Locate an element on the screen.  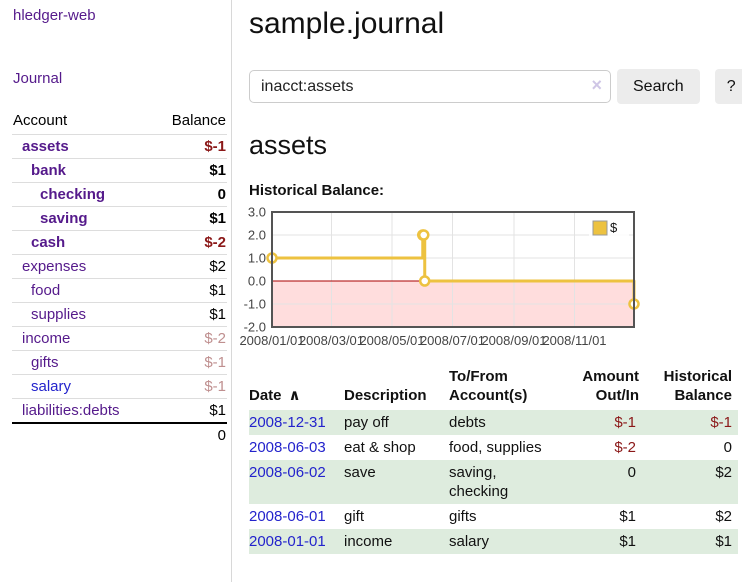
sort-ascending-icon: ∧ is located at coordinates (294, 395).